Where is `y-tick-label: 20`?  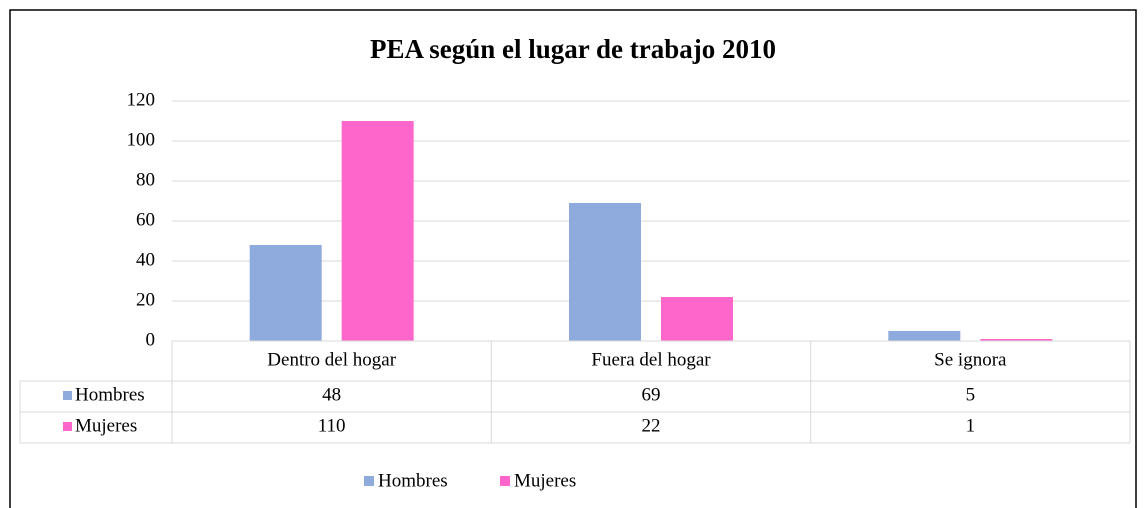 y-tick-label: 20 is located at coordinates (145, 299).